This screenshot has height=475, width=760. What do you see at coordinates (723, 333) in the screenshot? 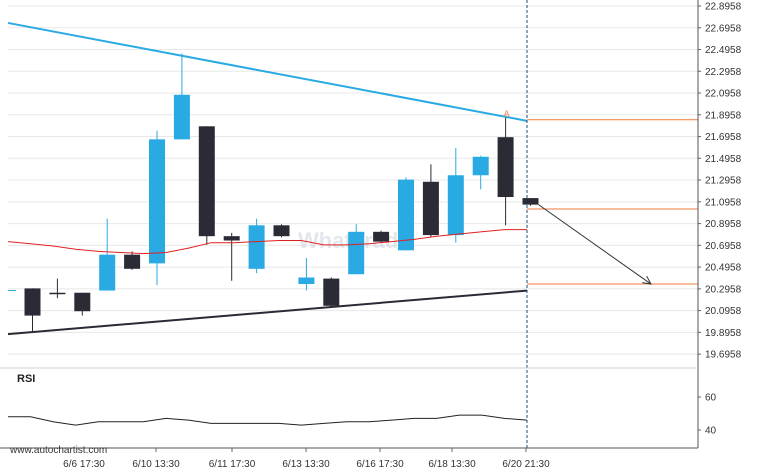
I see `price-tick-label: 19.8958` at bounding box center [723, 333].